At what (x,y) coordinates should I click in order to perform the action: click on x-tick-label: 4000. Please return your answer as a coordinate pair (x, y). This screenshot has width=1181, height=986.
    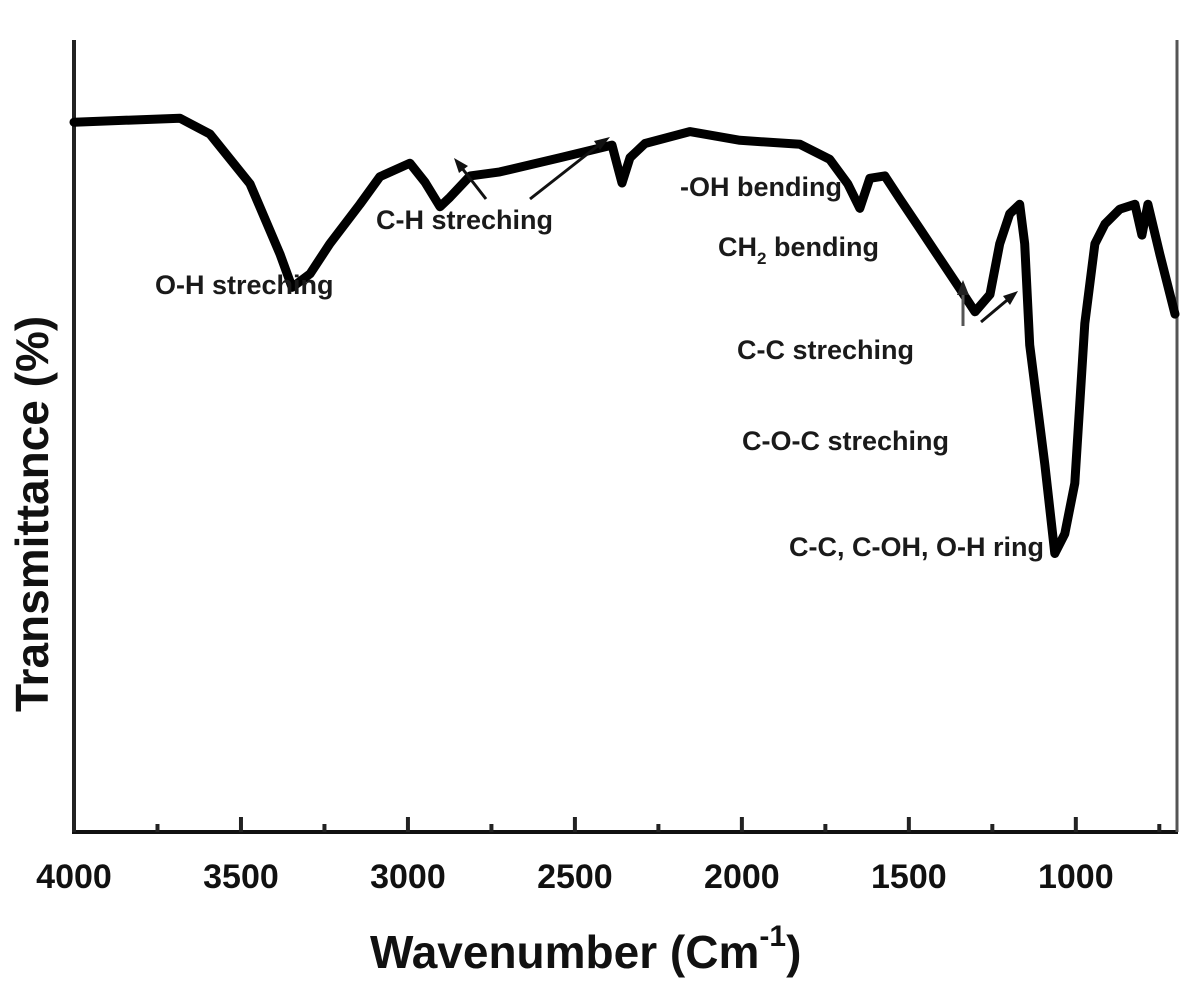
    Looking at the image, I should click on (74, 877).